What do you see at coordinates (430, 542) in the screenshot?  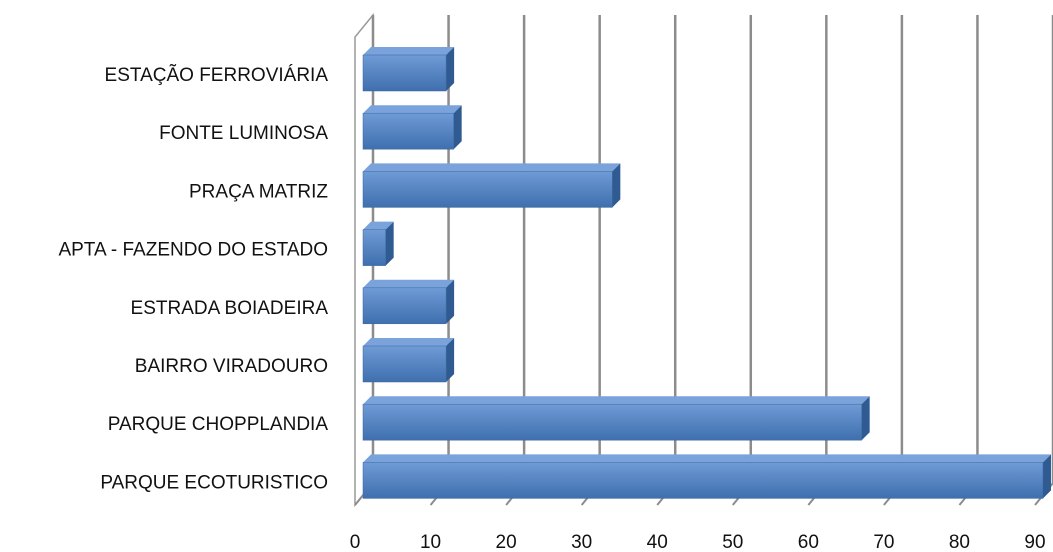 I see `x-tick-label: 10` at bounding box center [430, 542].